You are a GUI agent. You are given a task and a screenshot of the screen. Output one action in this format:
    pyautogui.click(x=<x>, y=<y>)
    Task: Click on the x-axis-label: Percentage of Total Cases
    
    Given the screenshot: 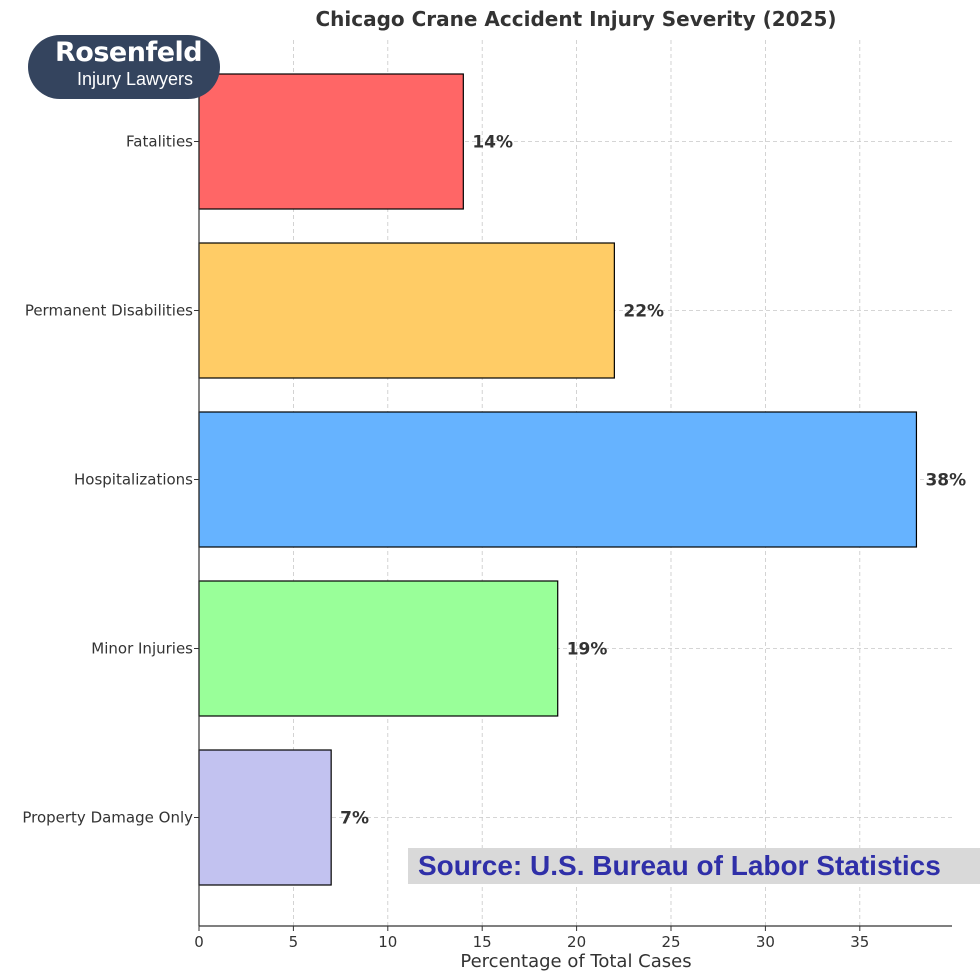 What is the action you would take?
    pyautogui.click(x=575, y=961)
    